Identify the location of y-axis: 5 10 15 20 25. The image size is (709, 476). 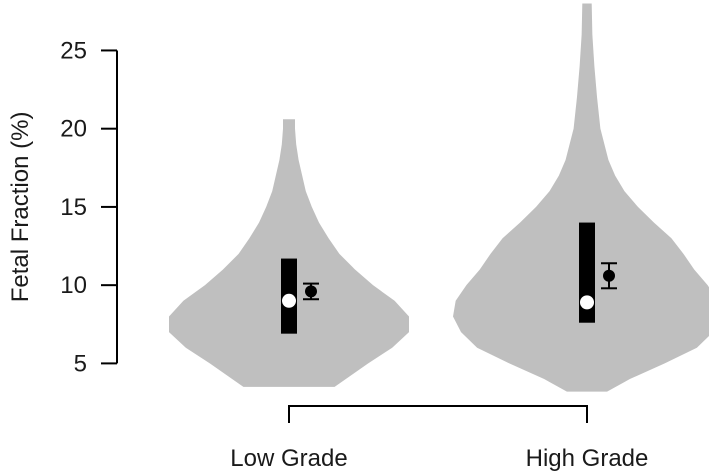
(89, 207).